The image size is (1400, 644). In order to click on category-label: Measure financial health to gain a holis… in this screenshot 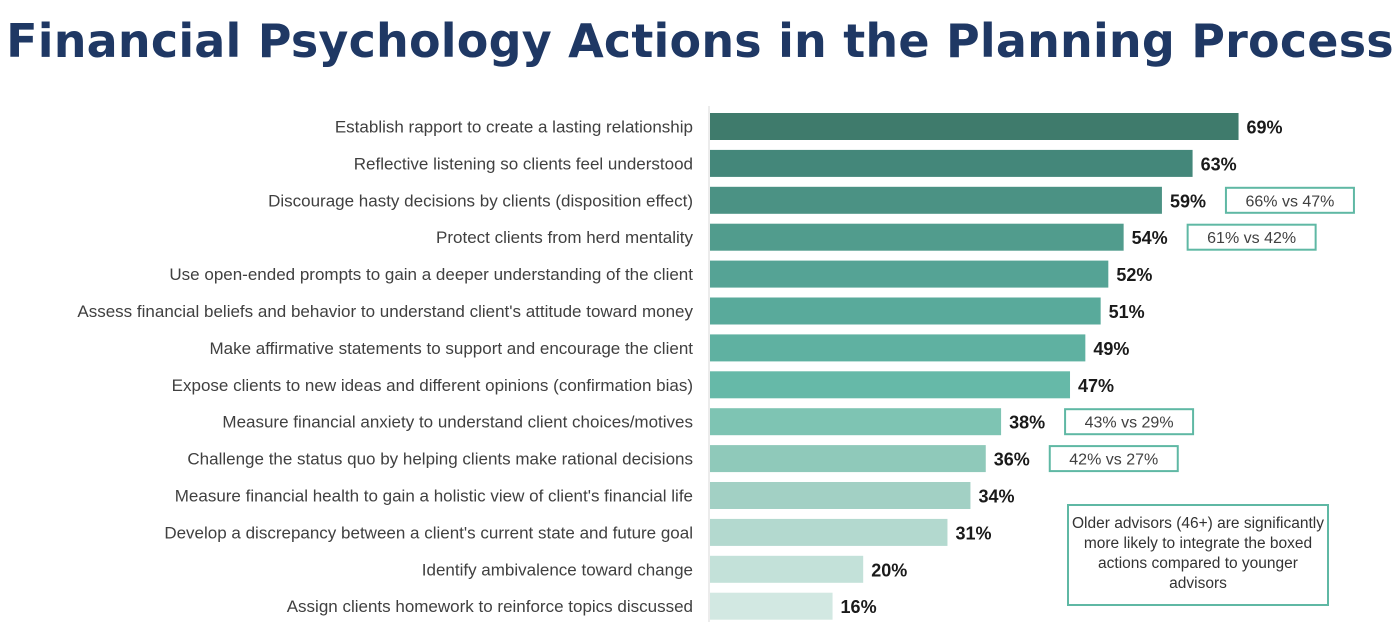, I will do `click(434, 496)`.